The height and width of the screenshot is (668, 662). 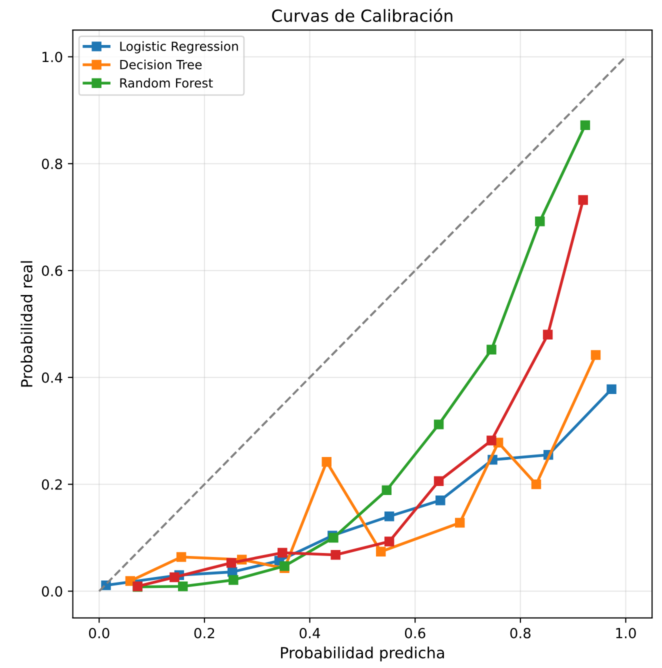 What do you see at coordinates (52, 377) in the screenshot?
I see `y-tick-label: 0.4` at bounding box center [52, 377].